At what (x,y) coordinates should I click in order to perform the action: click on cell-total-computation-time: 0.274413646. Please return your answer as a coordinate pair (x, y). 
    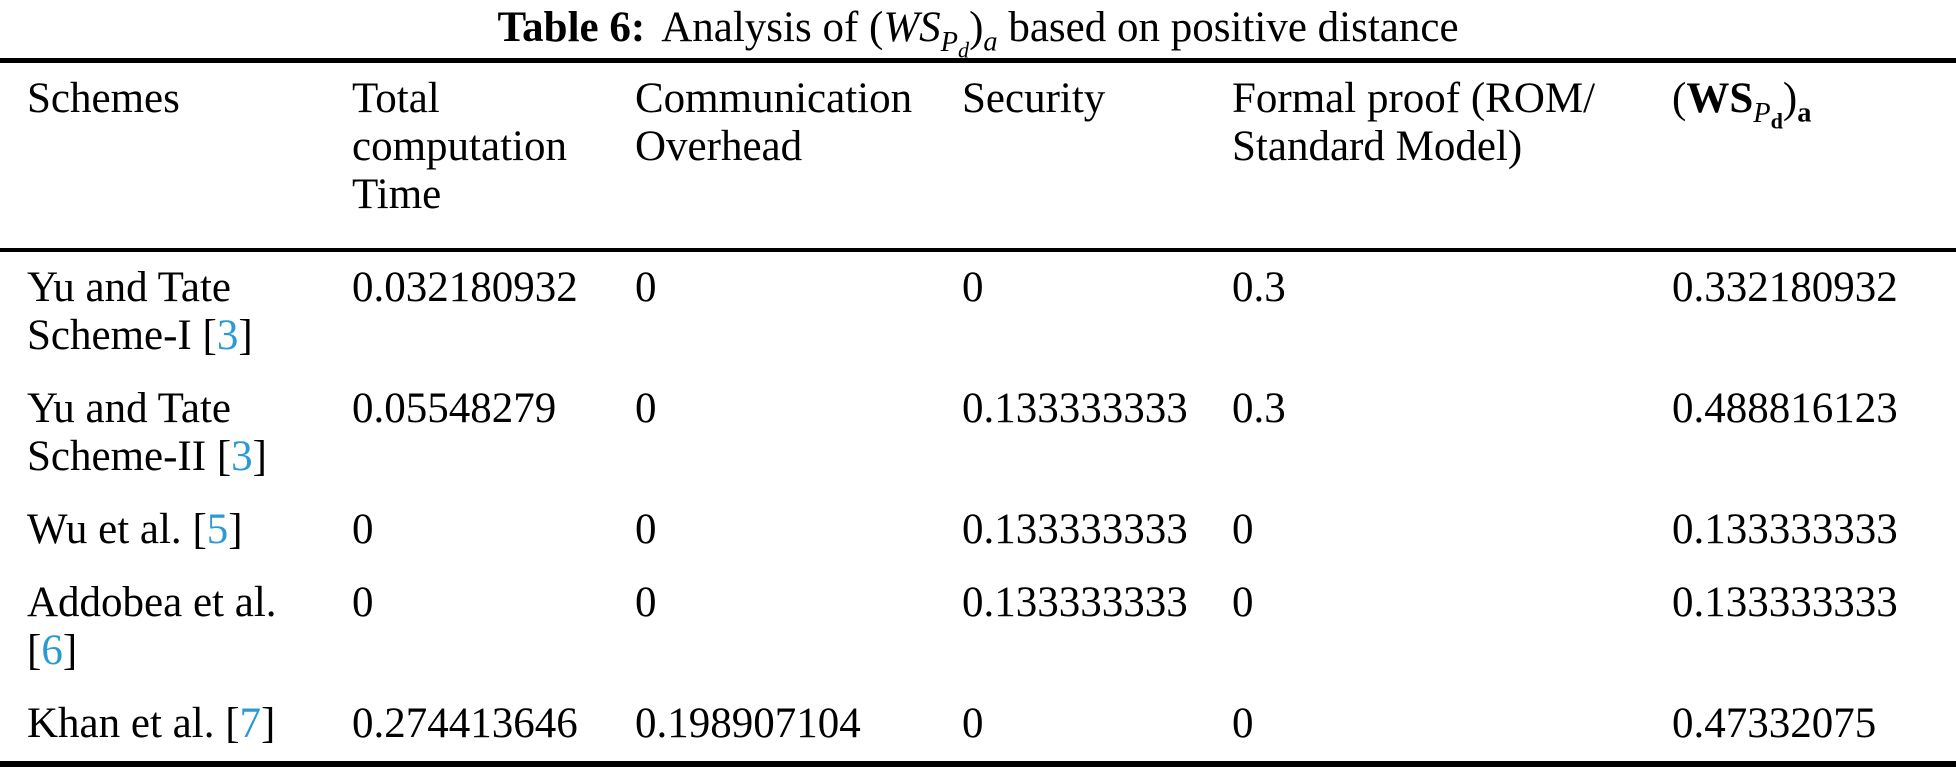
    Looking at the image, I should click on (465, 723).